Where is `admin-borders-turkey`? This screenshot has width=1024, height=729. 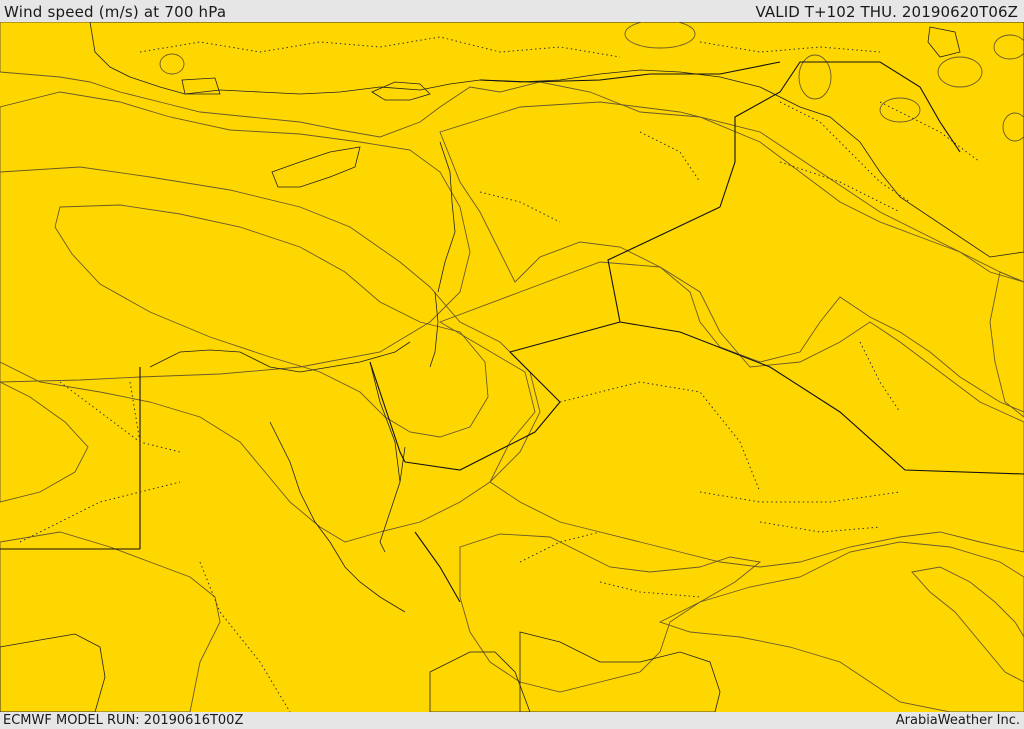
admin-borders-turkey is located at coordinates (560, 99).